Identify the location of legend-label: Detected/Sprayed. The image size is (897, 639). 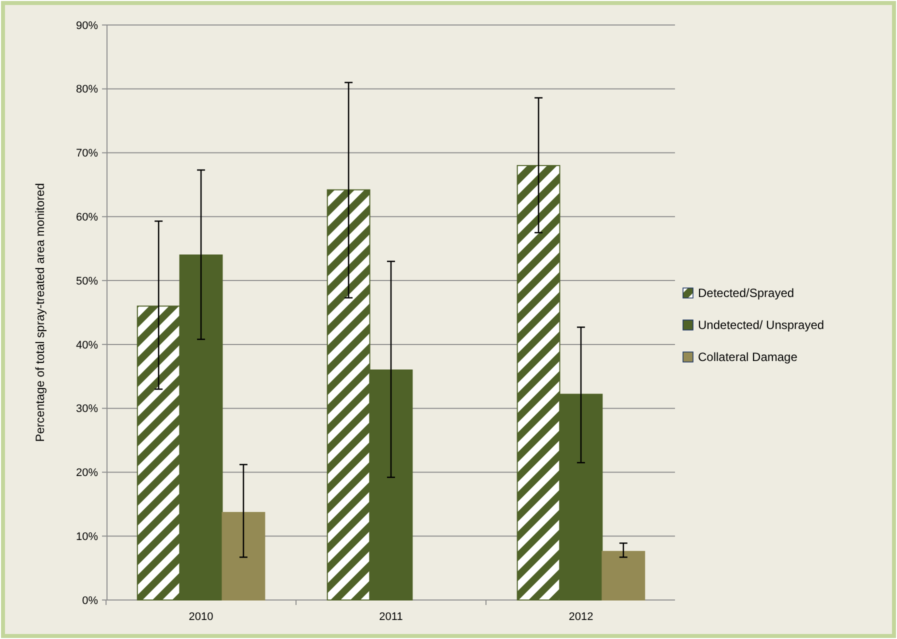
(746, 293).